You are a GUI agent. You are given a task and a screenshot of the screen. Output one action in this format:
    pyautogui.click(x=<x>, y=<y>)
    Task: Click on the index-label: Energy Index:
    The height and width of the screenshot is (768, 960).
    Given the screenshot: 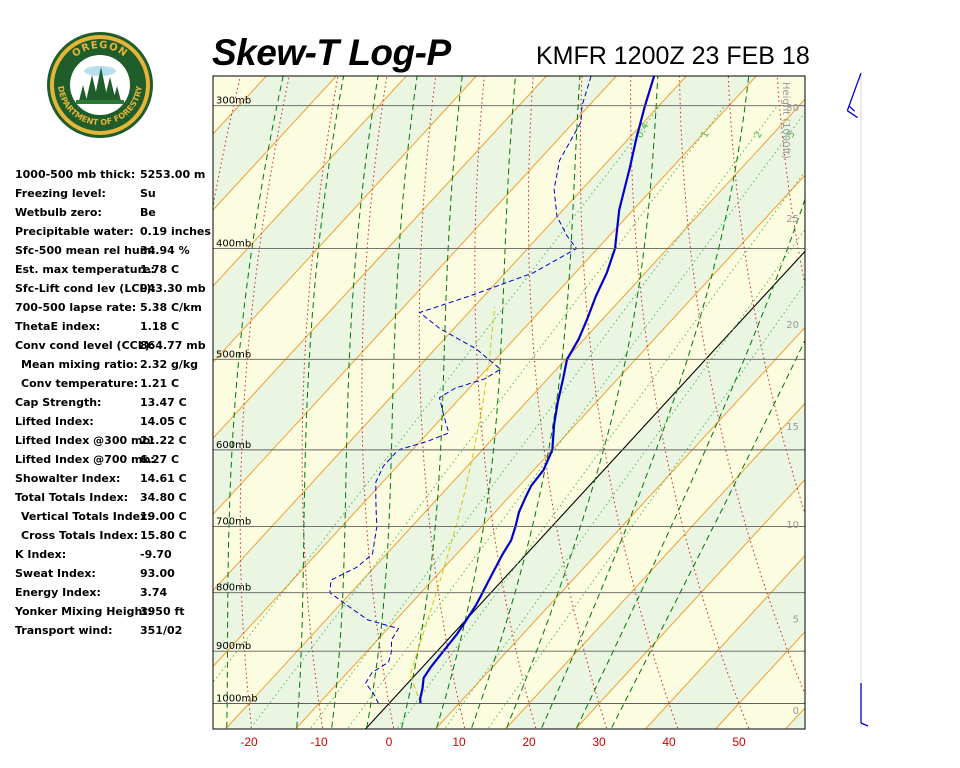 What is the action you would take?
    pyautogui.click(x=58, y=592)
    